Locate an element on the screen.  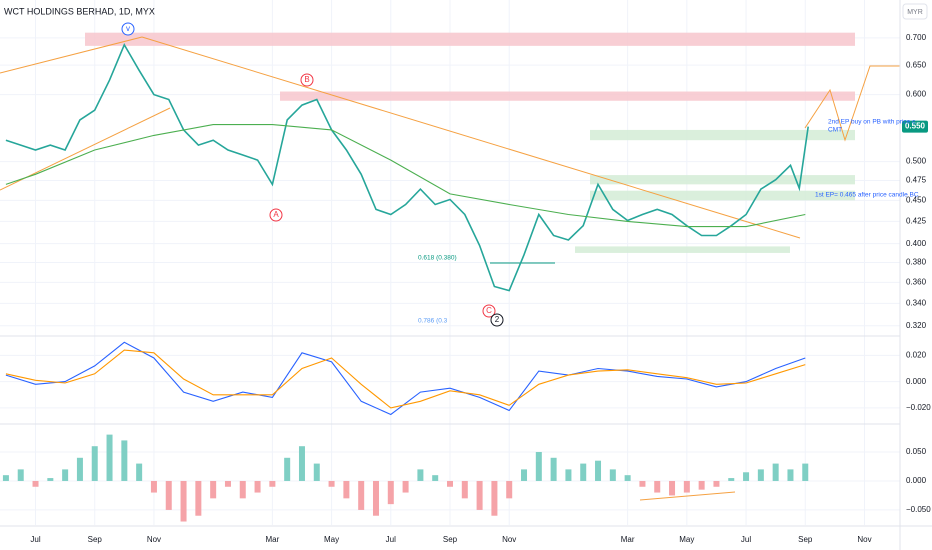
currency-button is located at coordinates (915, 11).